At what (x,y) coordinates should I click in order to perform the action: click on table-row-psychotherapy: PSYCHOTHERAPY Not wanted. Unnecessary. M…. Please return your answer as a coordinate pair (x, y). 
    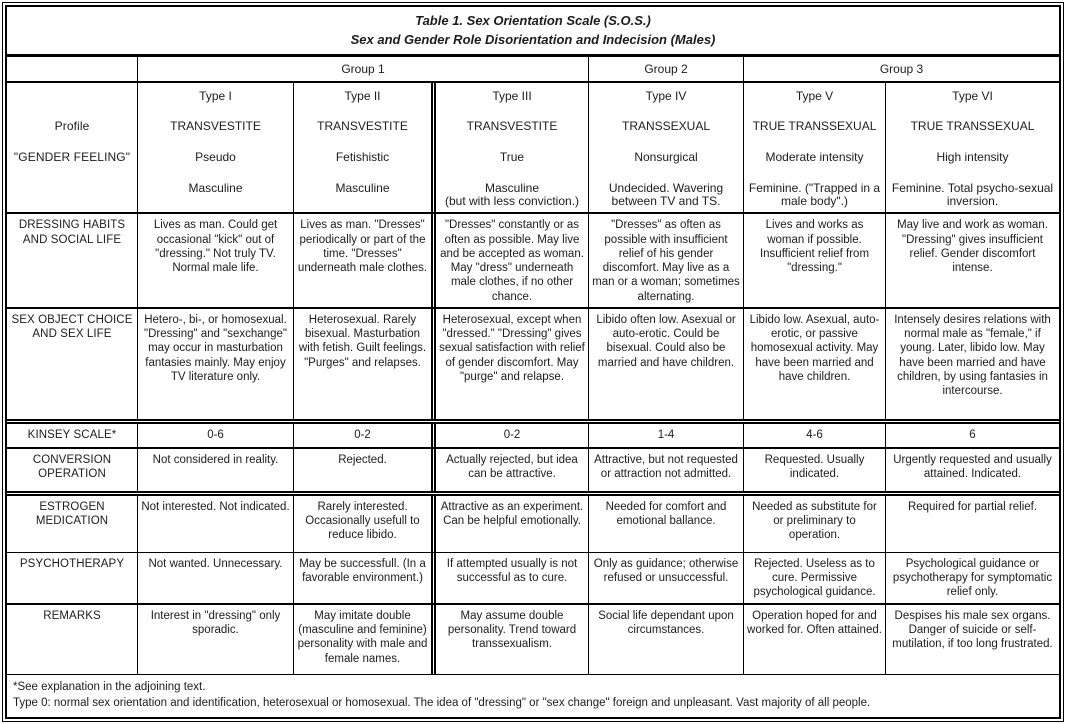
    Looking at the image, I should click on (533, 578).